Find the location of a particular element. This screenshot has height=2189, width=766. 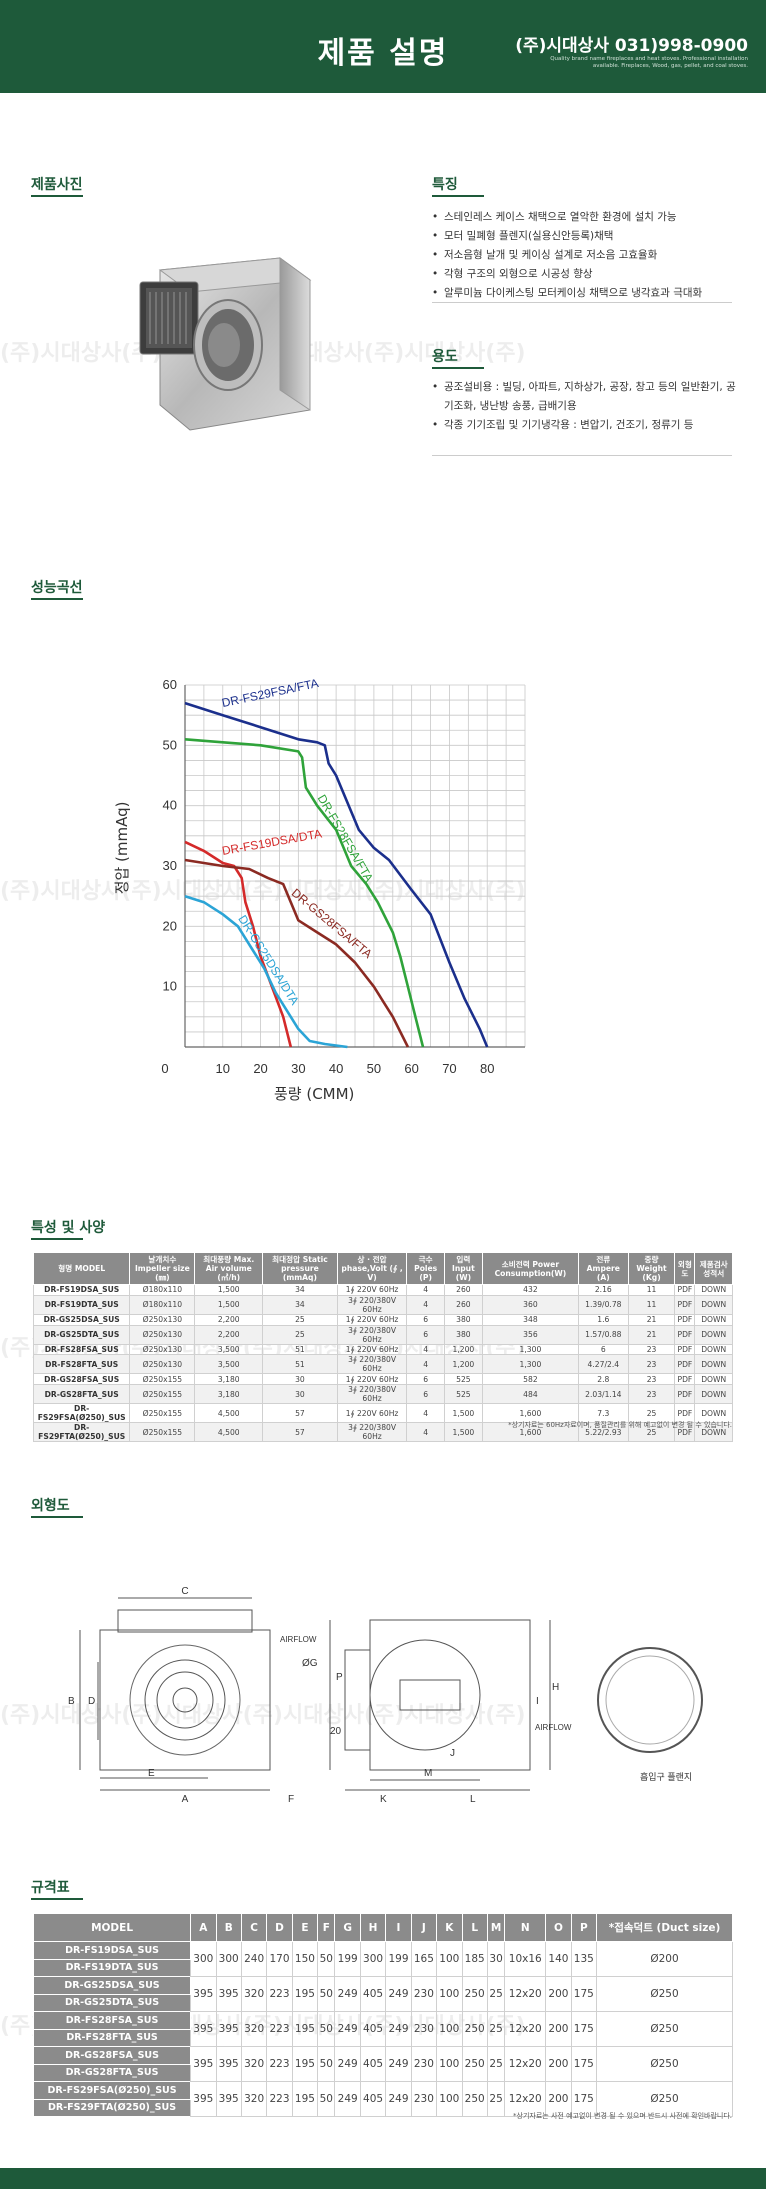

table-cell: 150 is located at coordinates (305, 1959).